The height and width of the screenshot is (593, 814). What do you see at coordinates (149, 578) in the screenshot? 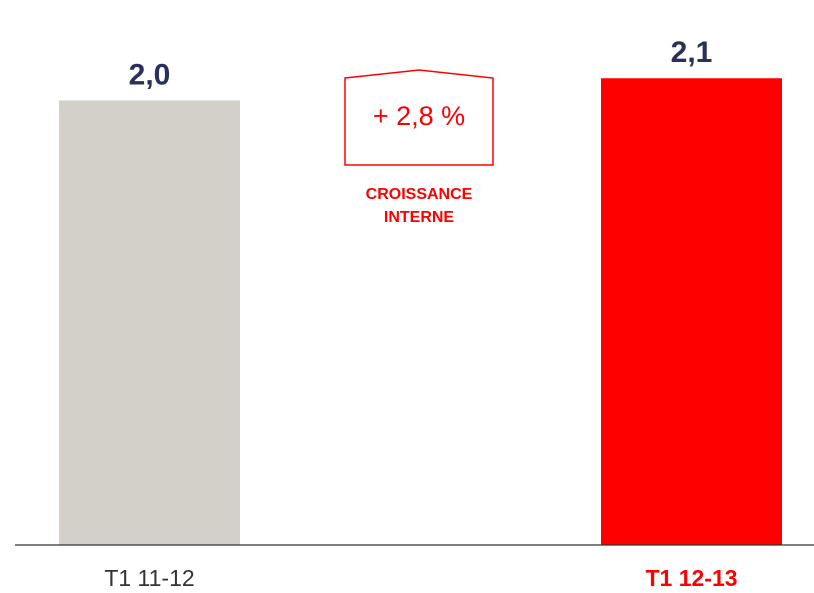
I see `x-tick-label: T1 11-12` at bounding box center [149, 578].